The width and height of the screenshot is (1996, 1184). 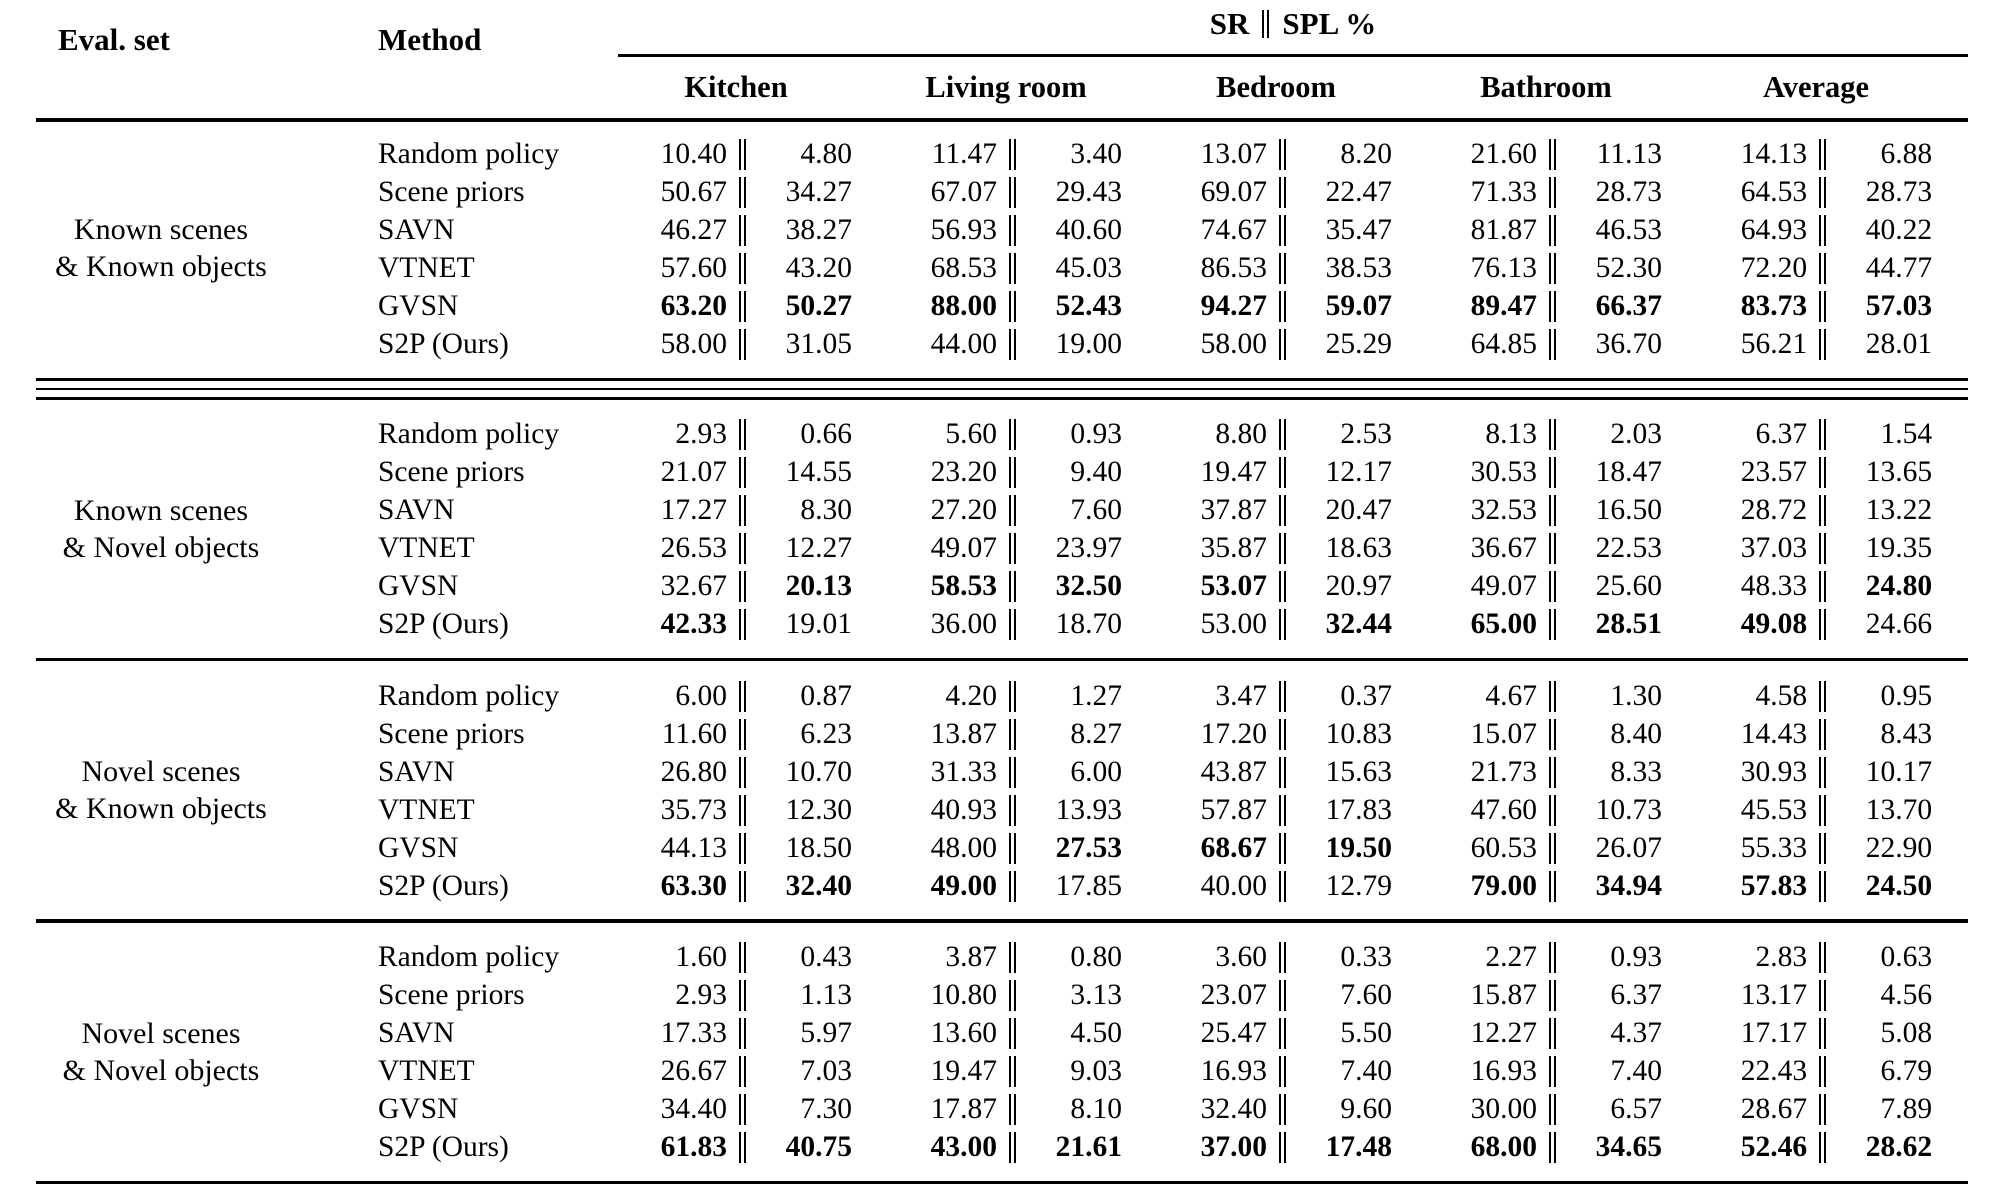 I want to click on sr-value: 8.13, so click(x=1511, y=434).